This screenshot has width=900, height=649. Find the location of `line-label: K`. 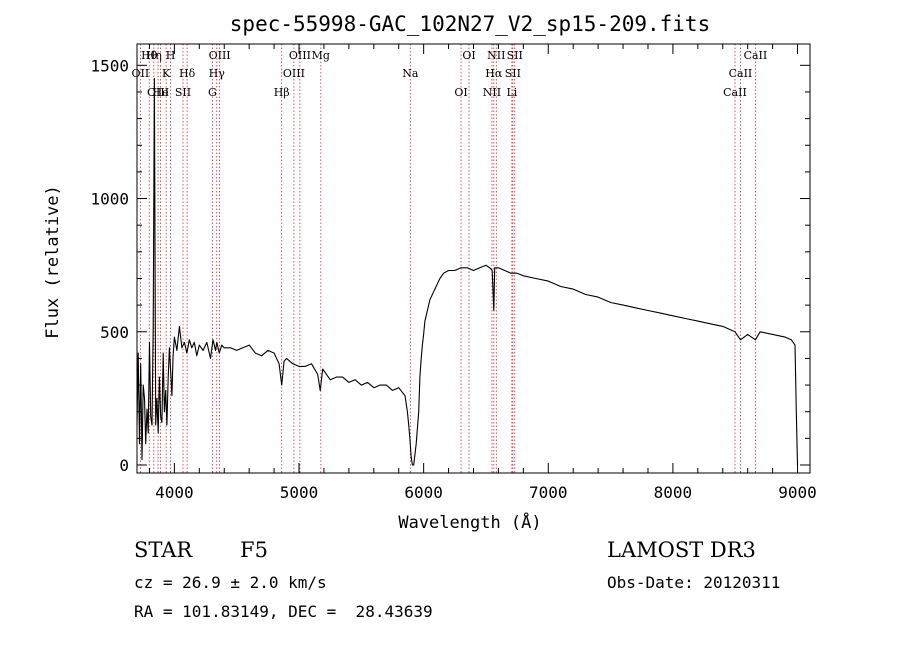

line-label: K is located at coordinates (166, 73).